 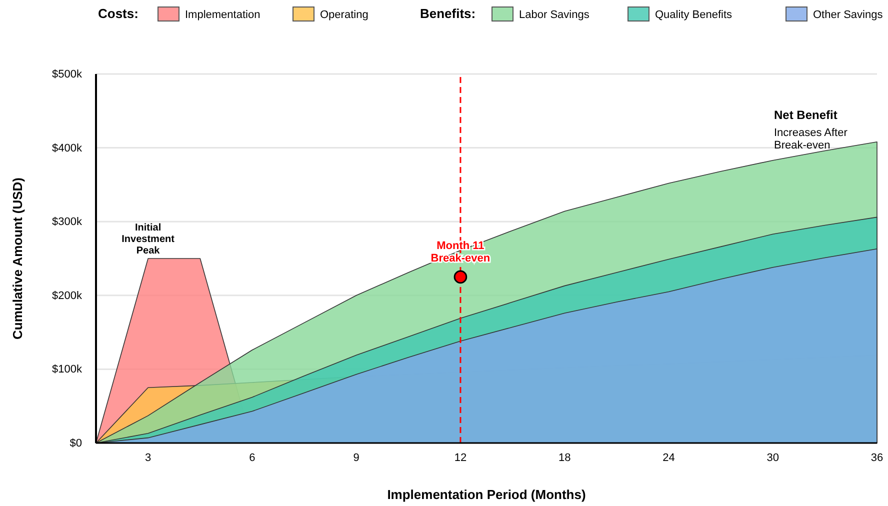 What do you see at coordinates (252, 458) in the screenshot?
I see `x-tick-label: 6` at bounding box center [252, 458].